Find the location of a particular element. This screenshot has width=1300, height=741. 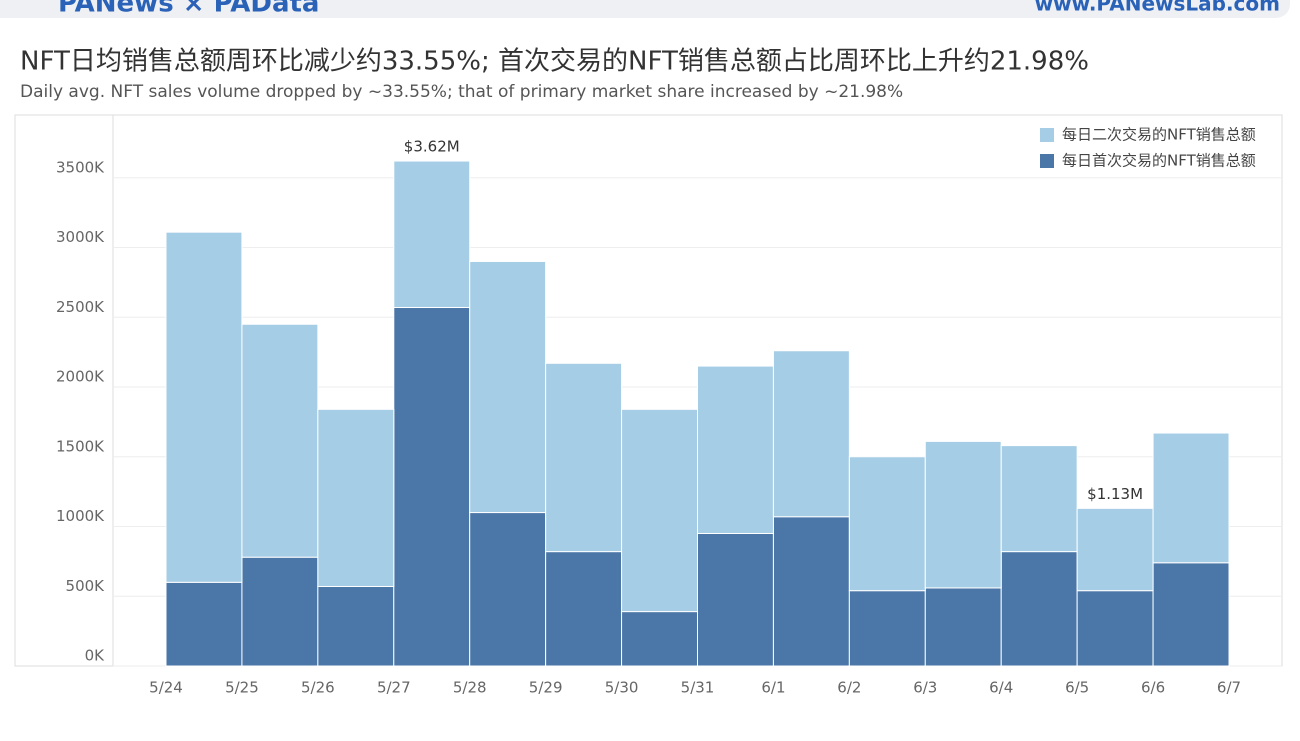

x-tick-label: 5/31 is located at coordinates (698, 688).